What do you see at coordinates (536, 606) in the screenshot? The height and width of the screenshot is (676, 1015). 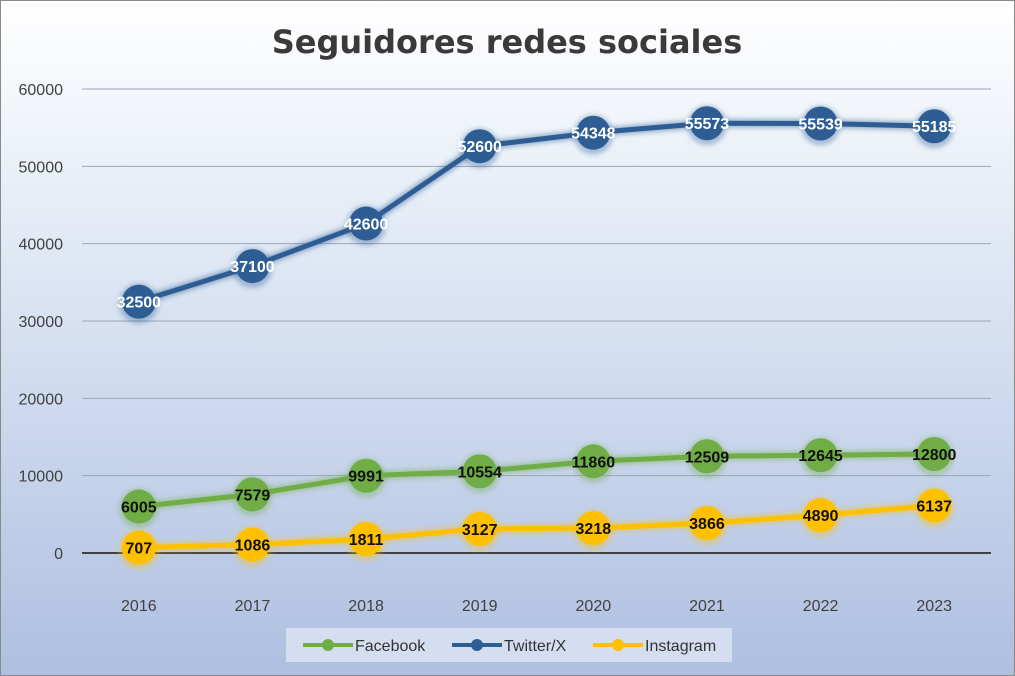 I see `x-axis-ticks: 2016 2017 2018 2019 2020 2021 2022 2023` at bounding box center [536, 606].